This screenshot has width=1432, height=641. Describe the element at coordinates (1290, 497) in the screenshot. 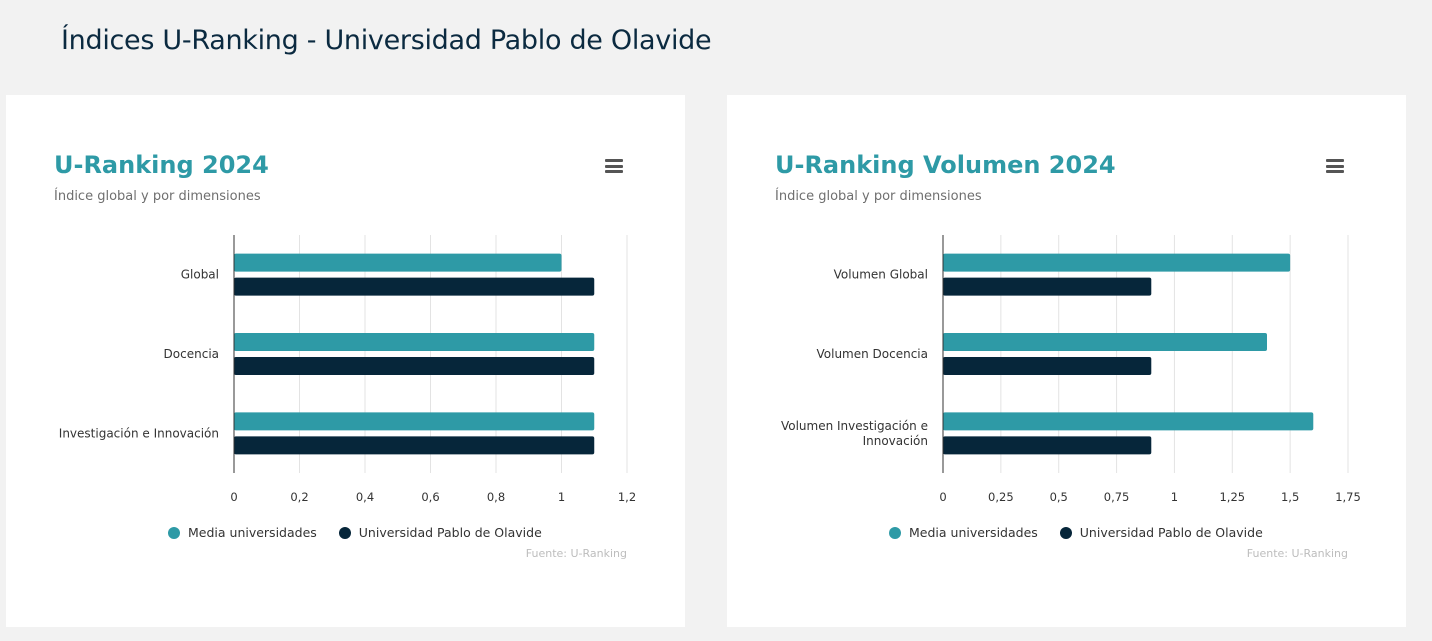

I see `x-tick-label: 1,5` at that location.